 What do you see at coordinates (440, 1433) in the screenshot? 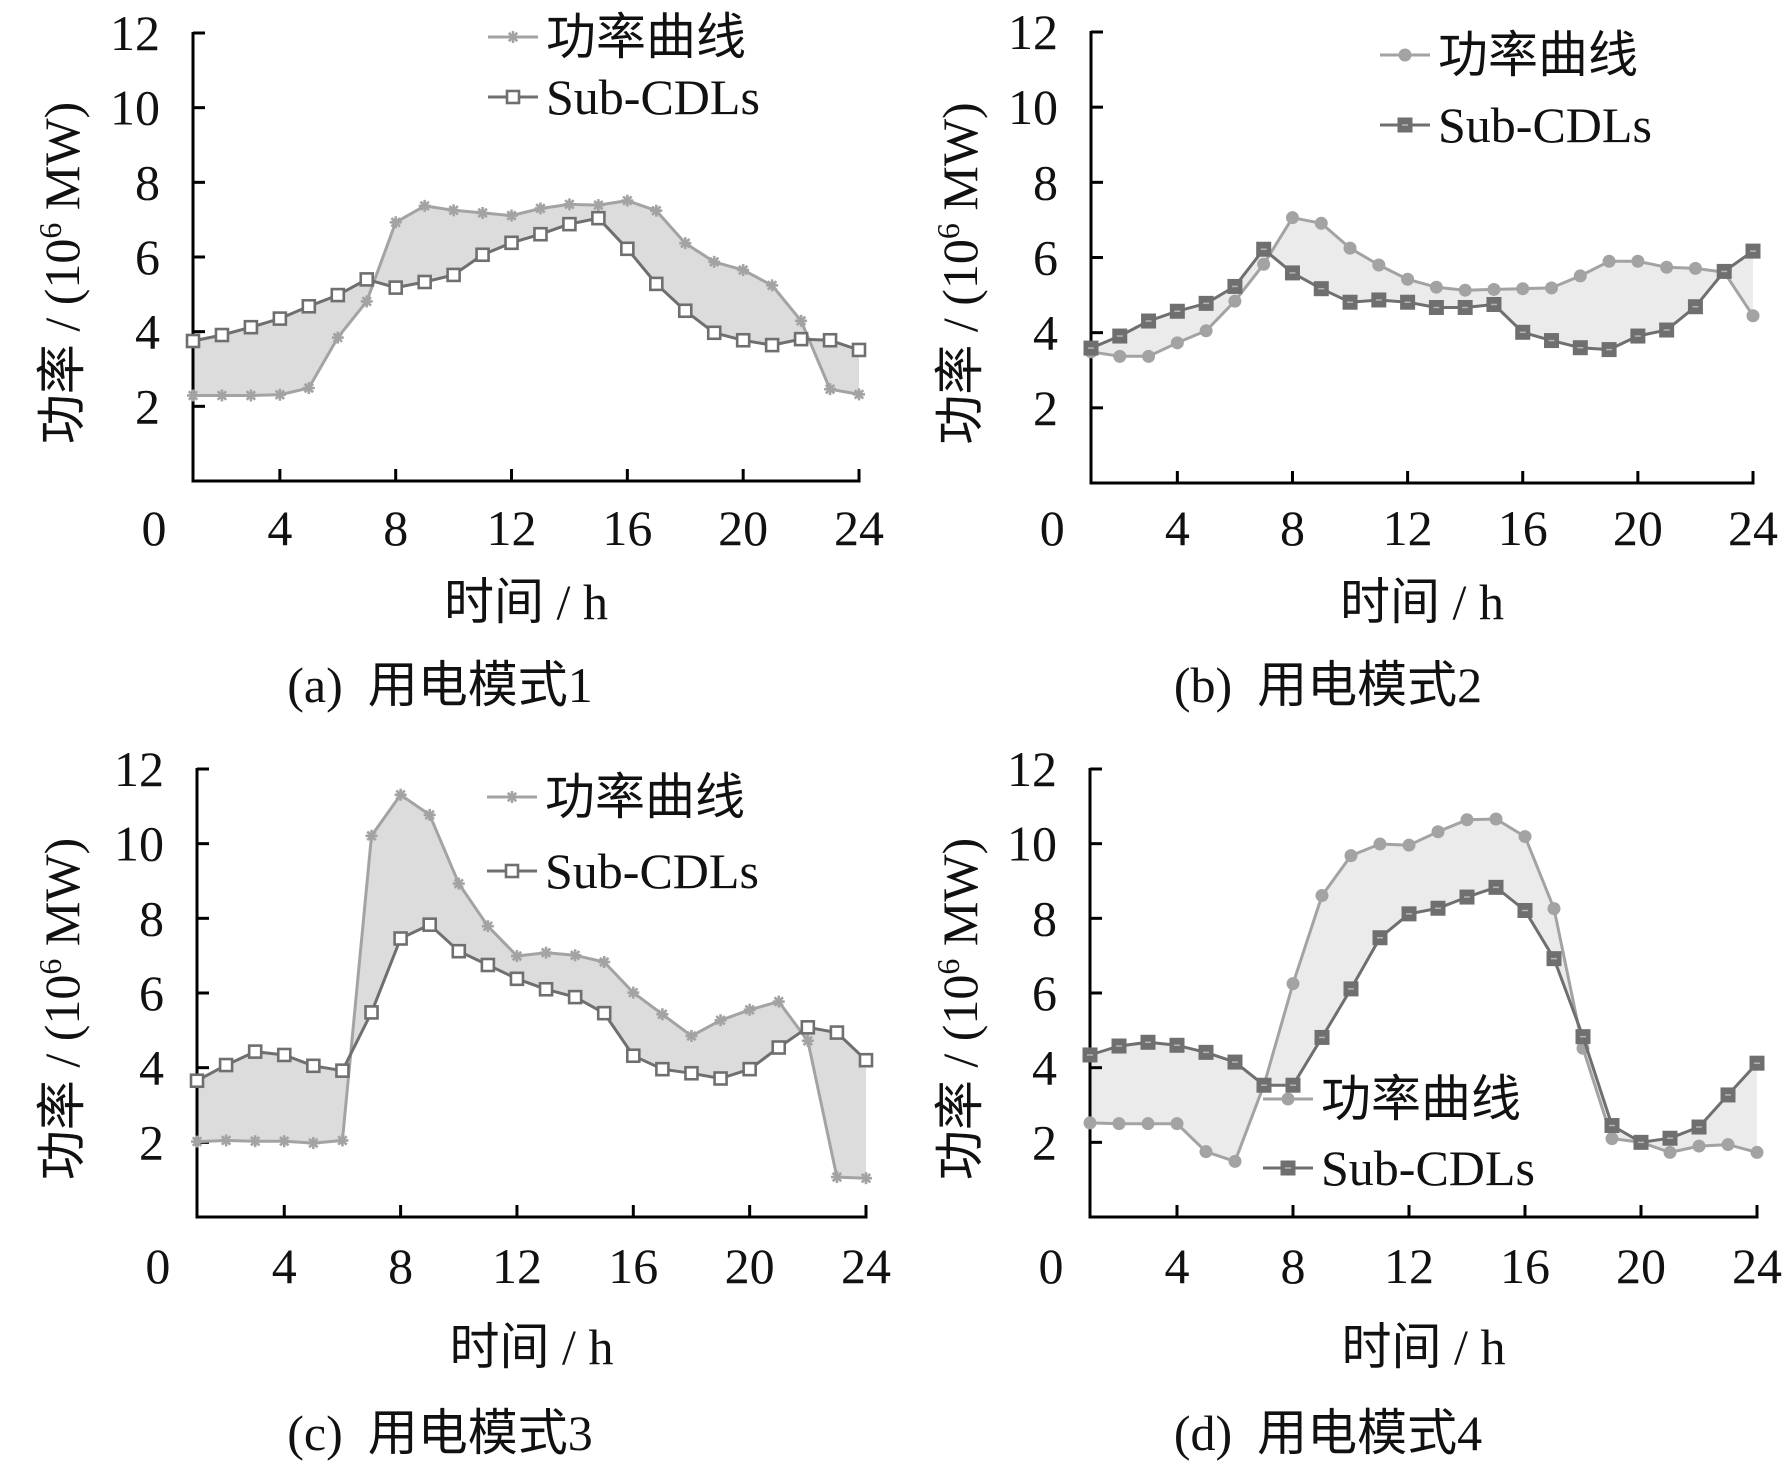
I see `panel-caption: (c) 用电模式3` at bounding box center [440, 1433].